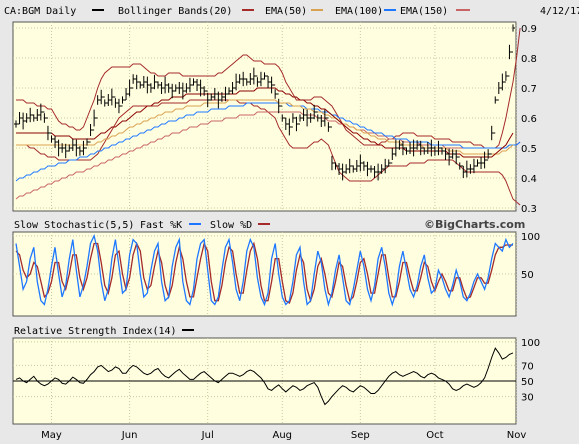 The width and height of the screenshot is (579, 444). Describe the element at coordinates (265, 122) in the screenshot. I see `ema50-line` at that location.